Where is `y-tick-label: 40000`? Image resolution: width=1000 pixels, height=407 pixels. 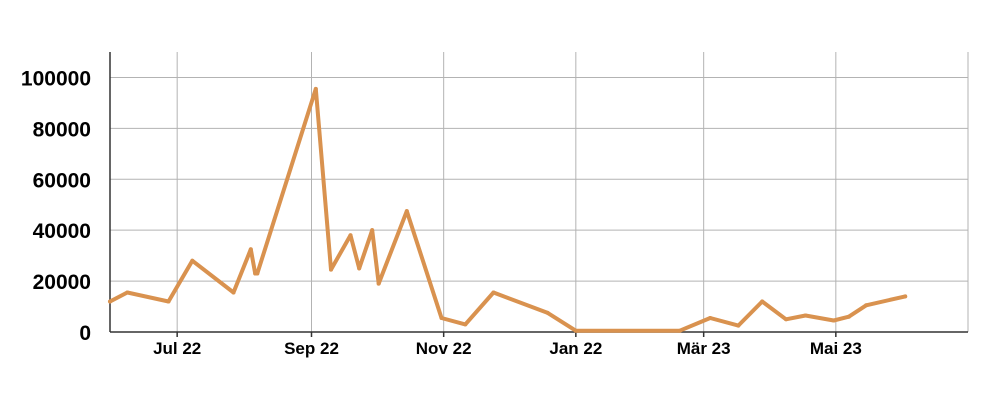 y-tick-label: 40000 is located at coordinates (62, 231).